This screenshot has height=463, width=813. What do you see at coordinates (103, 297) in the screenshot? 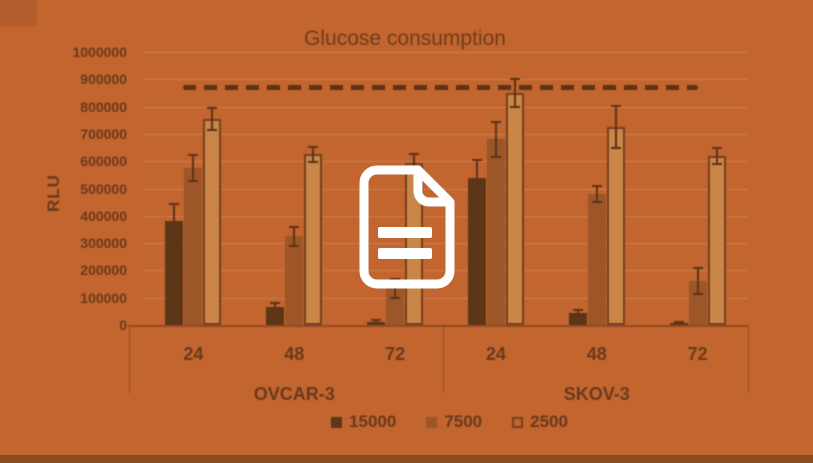
I see `y-axis-tick-label: 100000` at bounding box center [103, 297].